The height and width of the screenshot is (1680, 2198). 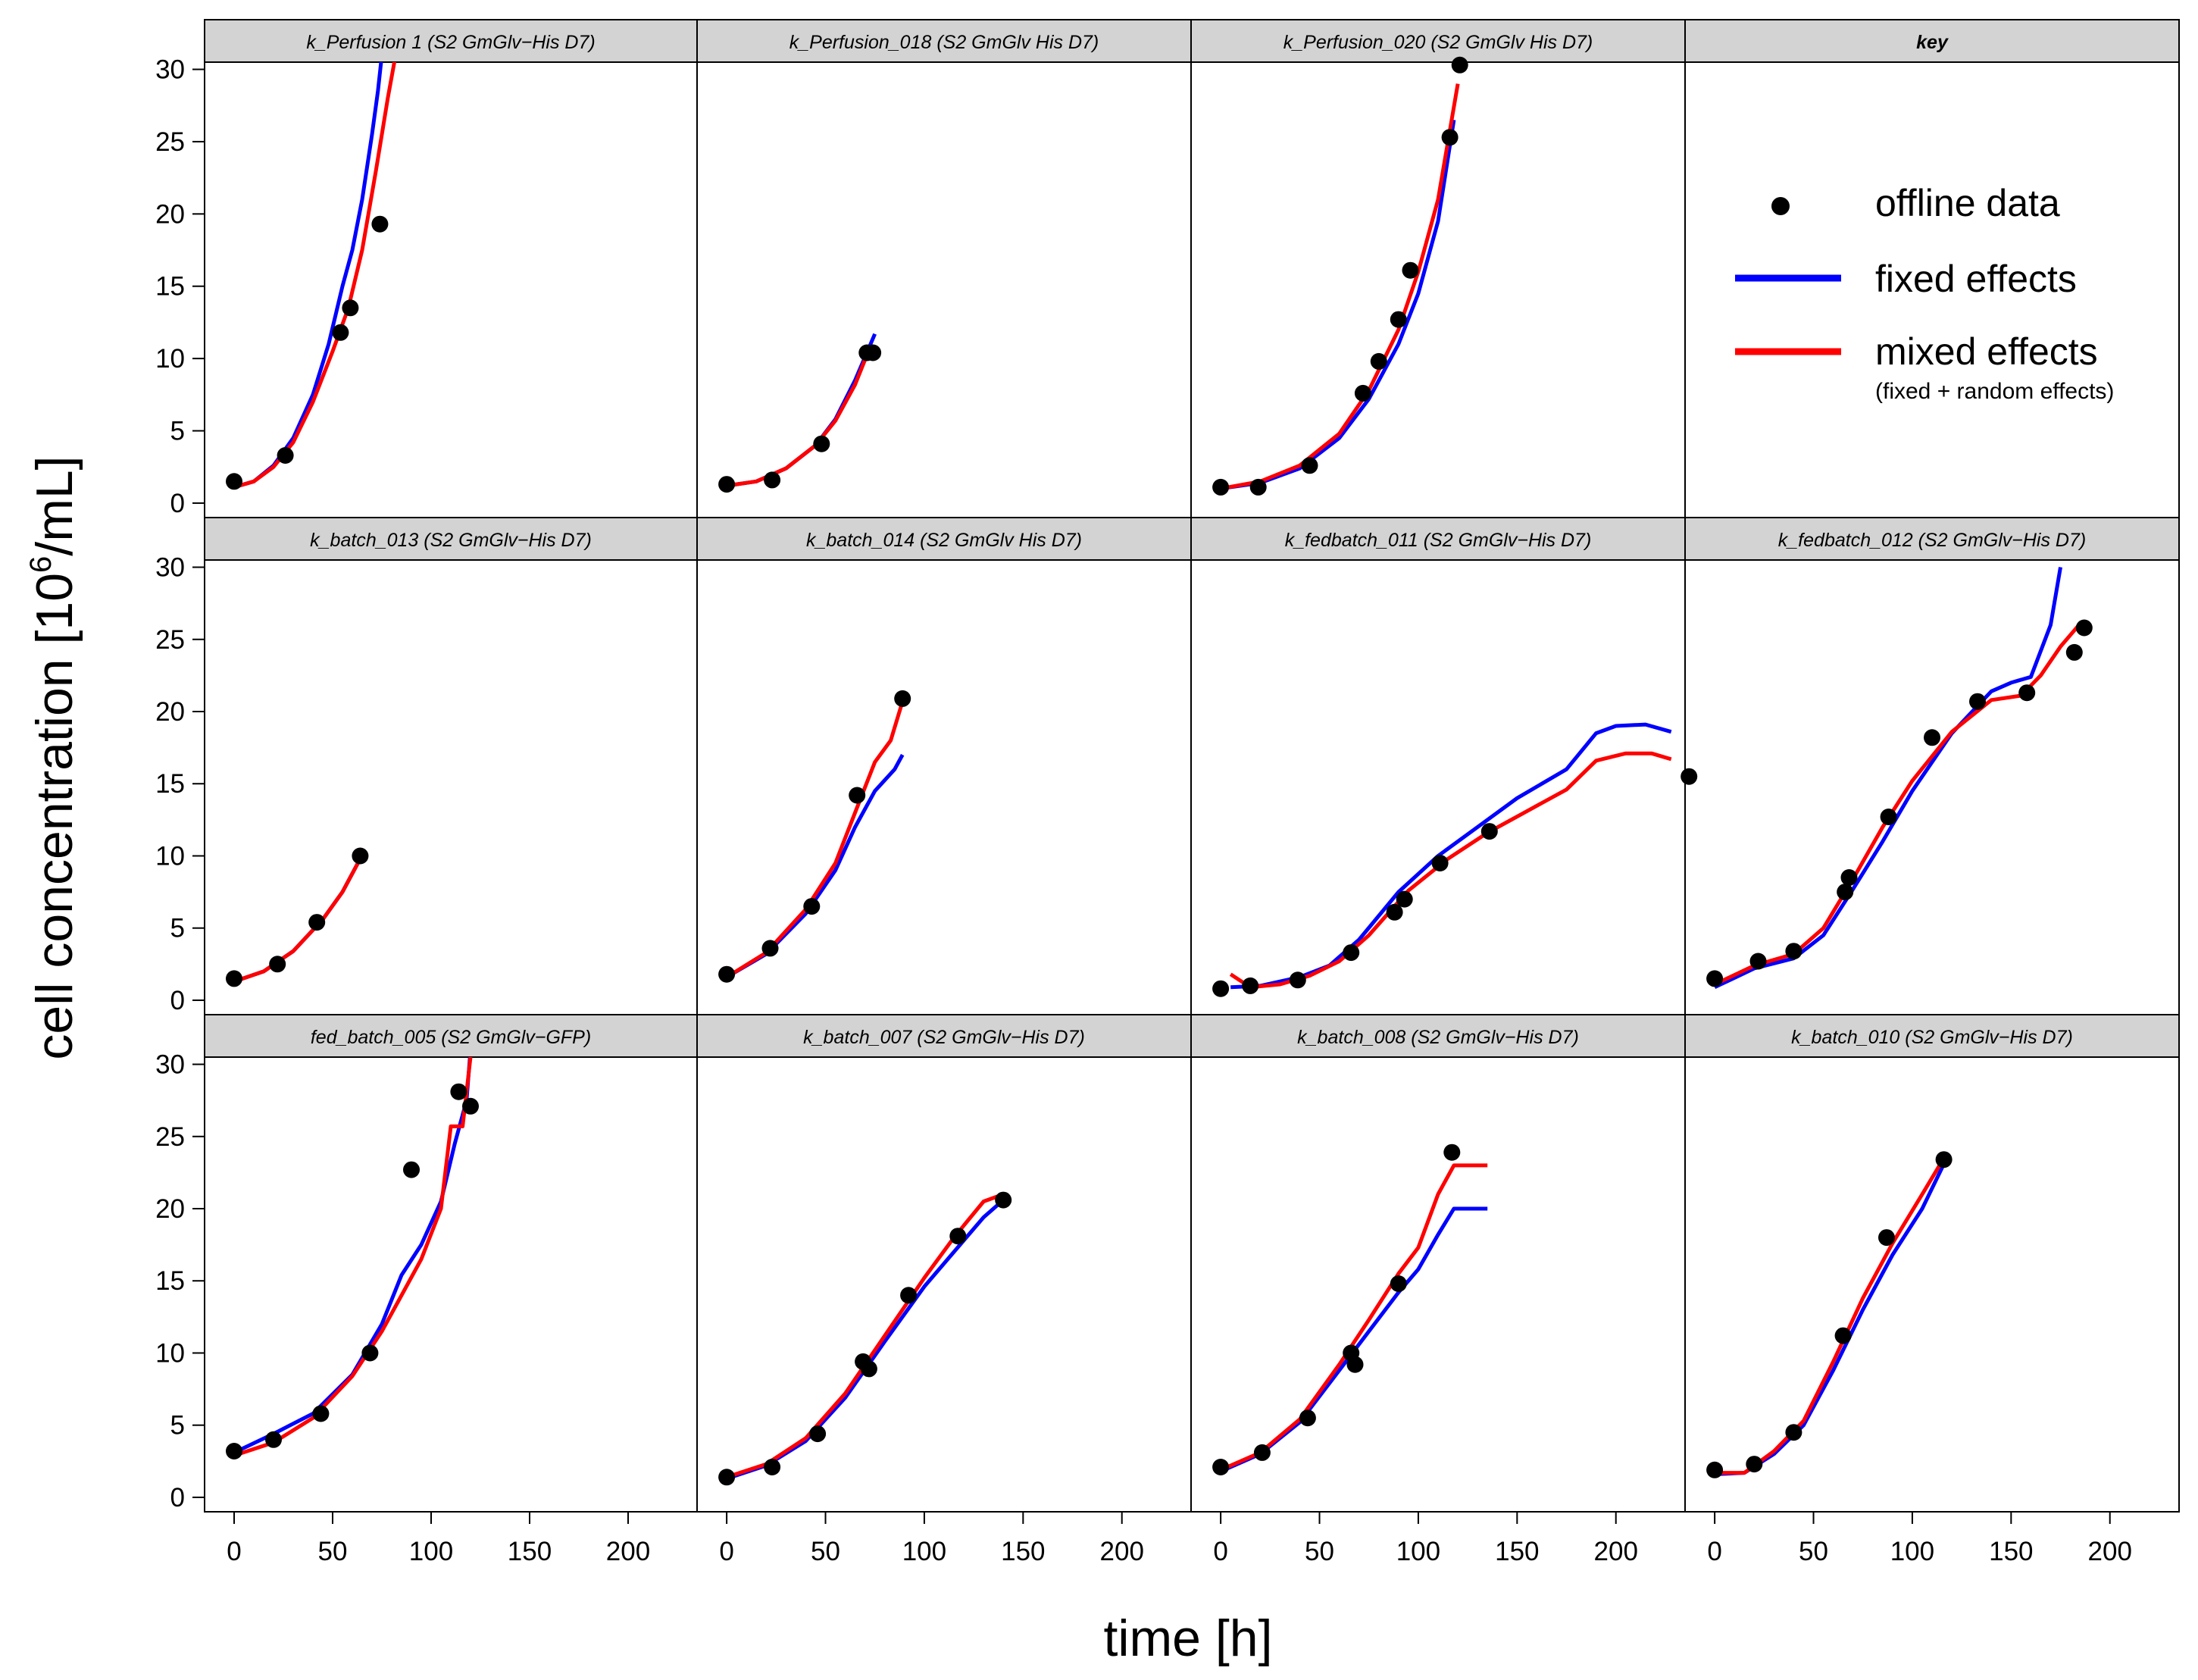 What do you see at coordinates (170, 359) in the screenshot?
I see `y-tick-label: 10` at bounding box center [170, 359].